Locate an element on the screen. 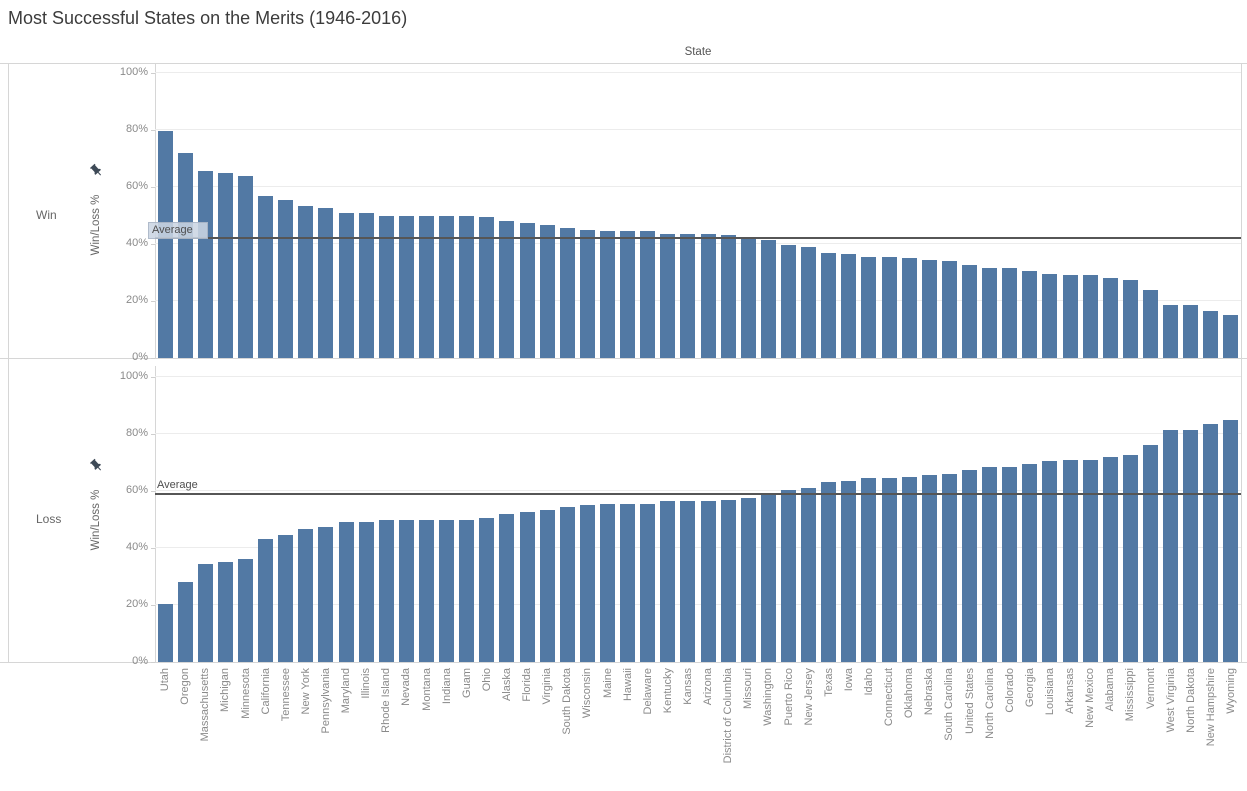 Image resolution: width=1247 pixels, height=791 pixels. x-axis-label-south-dakota: South Dakota is located at coordinates (567, 701).